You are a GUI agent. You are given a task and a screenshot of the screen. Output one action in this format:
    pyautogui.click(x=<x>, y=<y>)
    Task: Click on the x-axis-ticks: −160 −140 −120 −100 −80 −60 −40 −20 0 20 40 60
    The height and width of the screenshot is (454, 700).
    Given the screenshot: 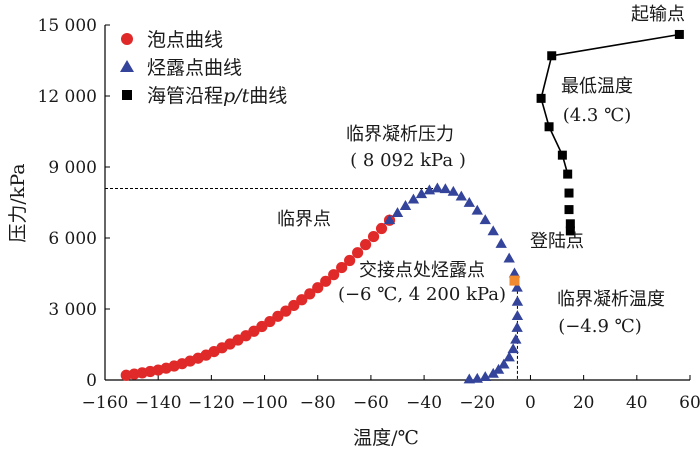 What is the action you would take?
    pyautogui.click(x=391, y=394)
    